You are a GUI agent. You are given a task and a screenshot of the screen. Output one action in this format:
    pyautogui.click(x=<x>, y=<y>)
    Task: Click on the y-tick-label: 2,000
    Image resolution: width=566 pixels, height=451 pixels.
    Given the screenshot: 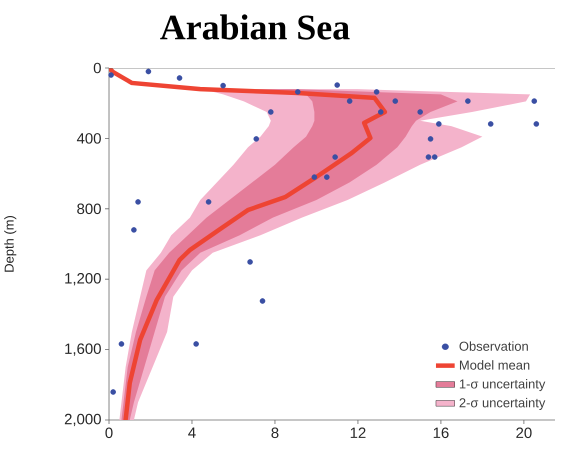 What is the action you would take?
    pyautogui.click(x=82, y=420)
    